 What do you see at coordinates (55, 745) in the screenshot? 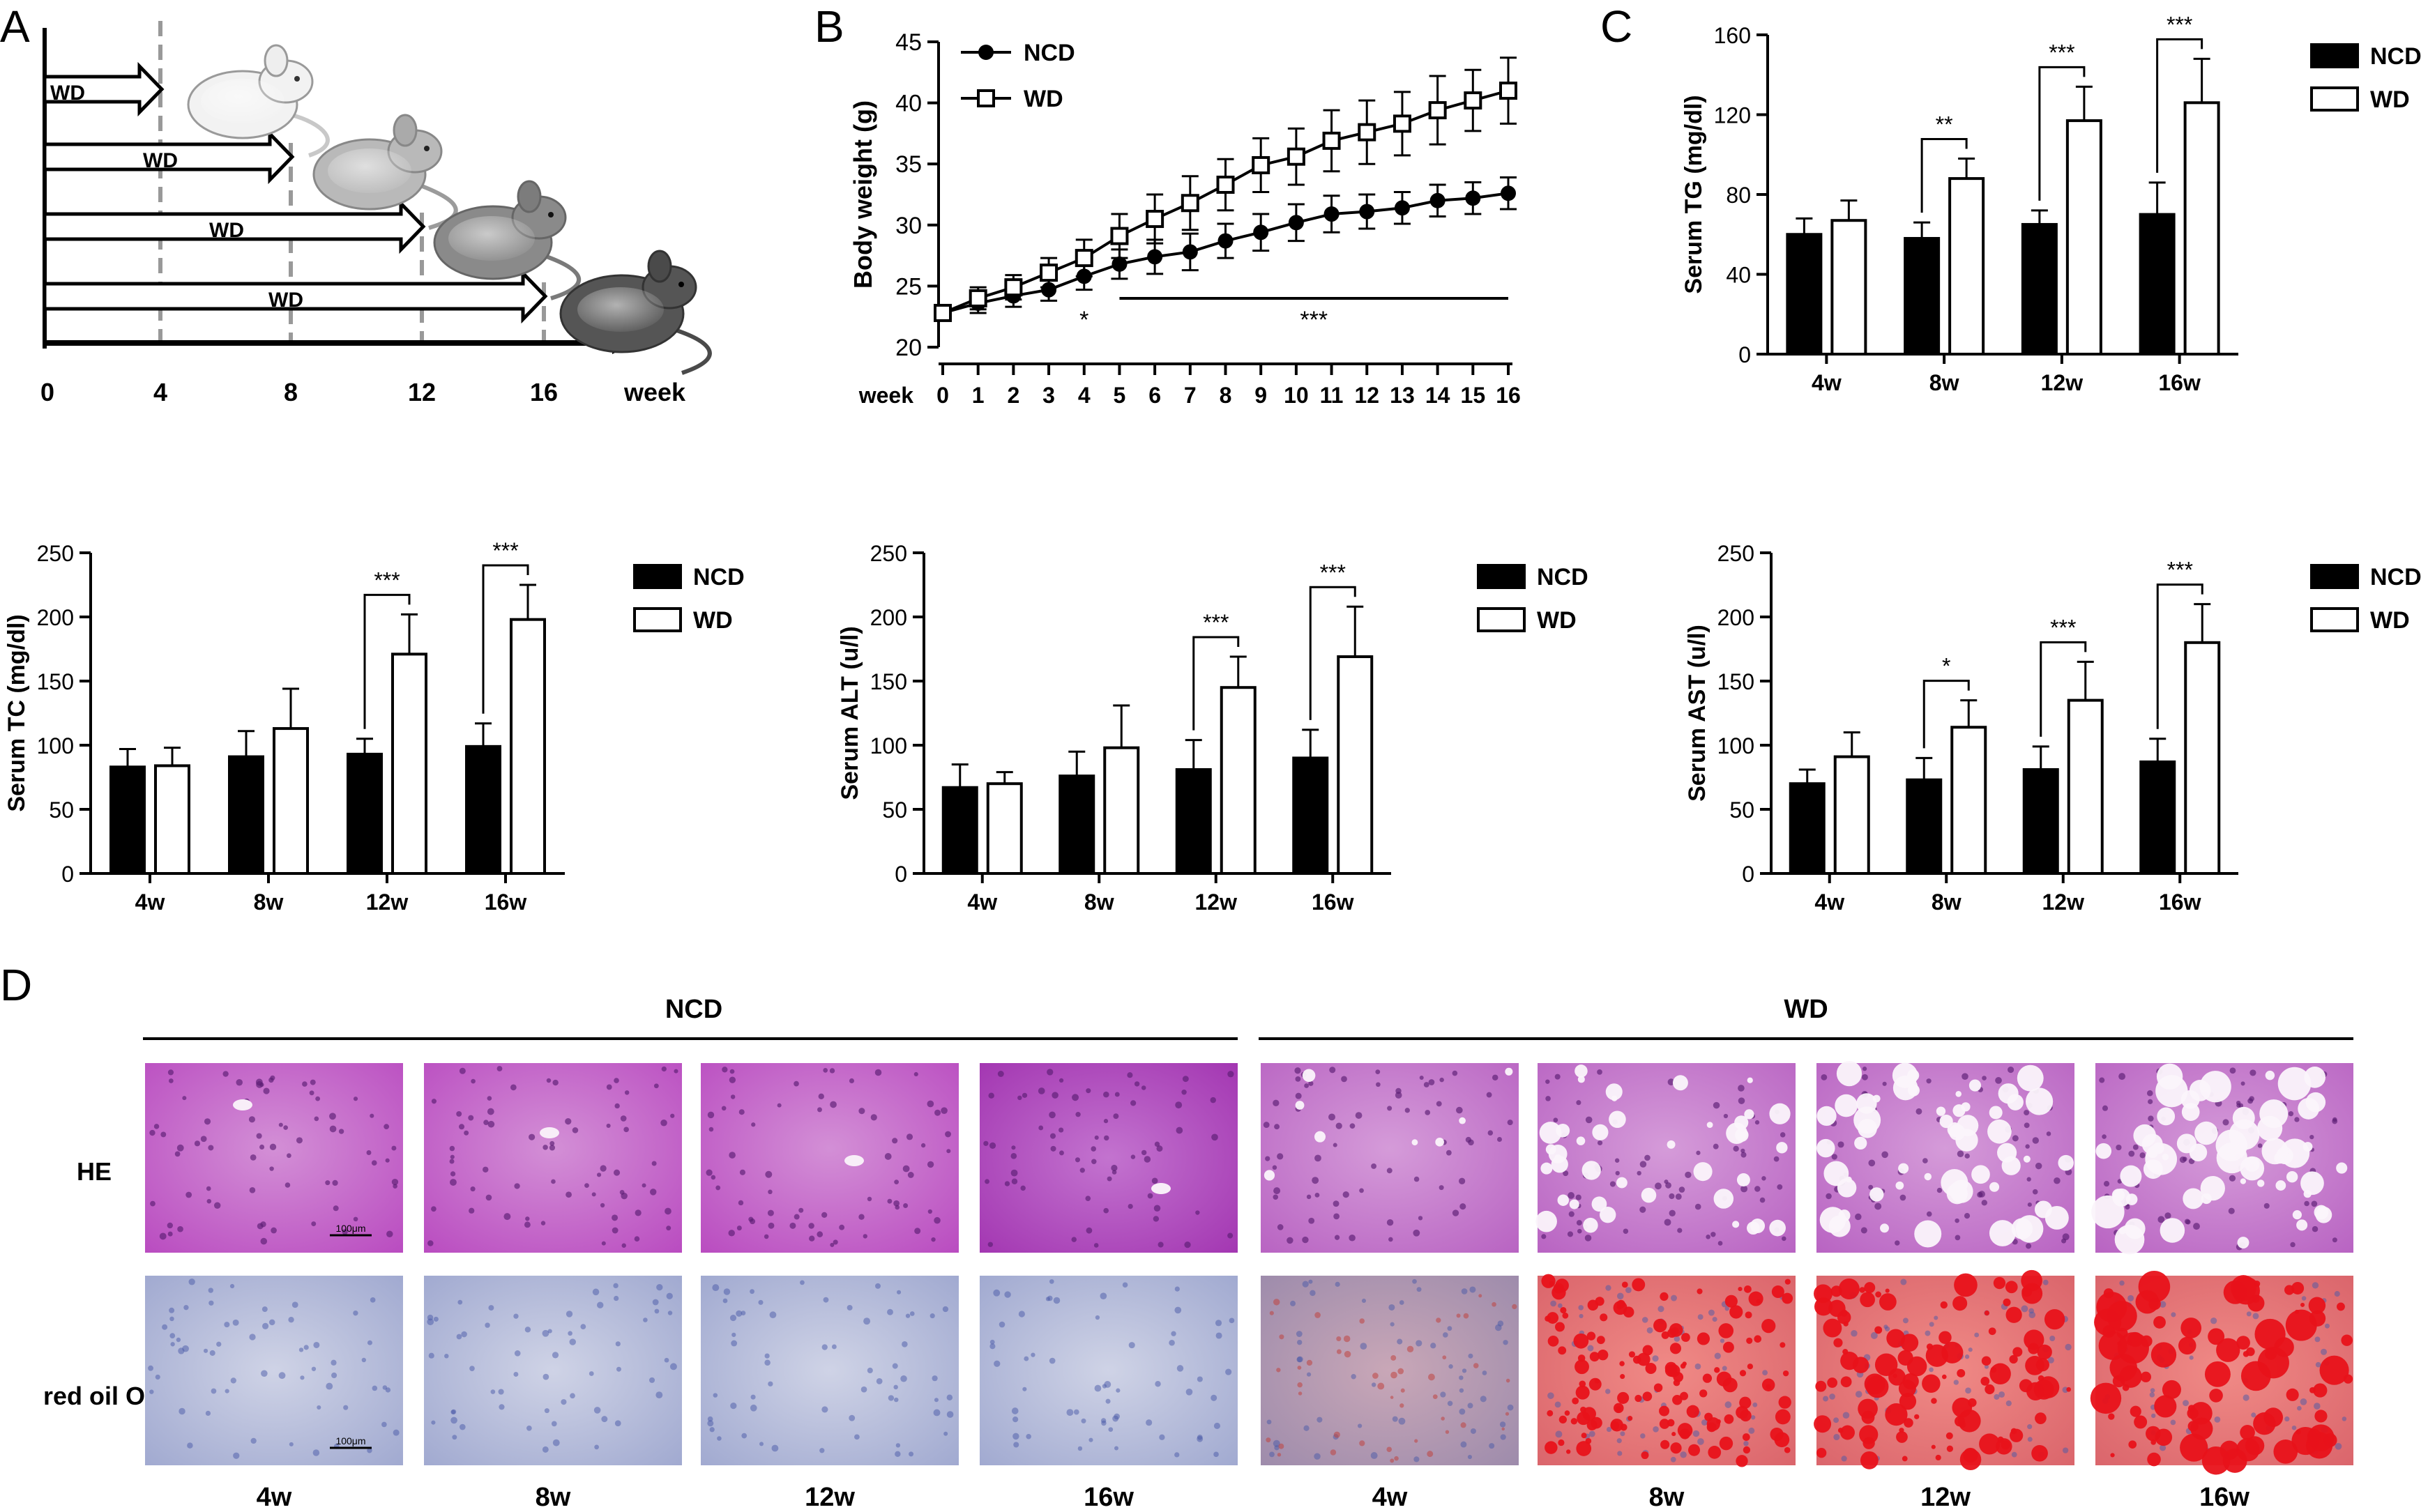
I see `y-tick-label: 100` at bounding box center [55, 745].